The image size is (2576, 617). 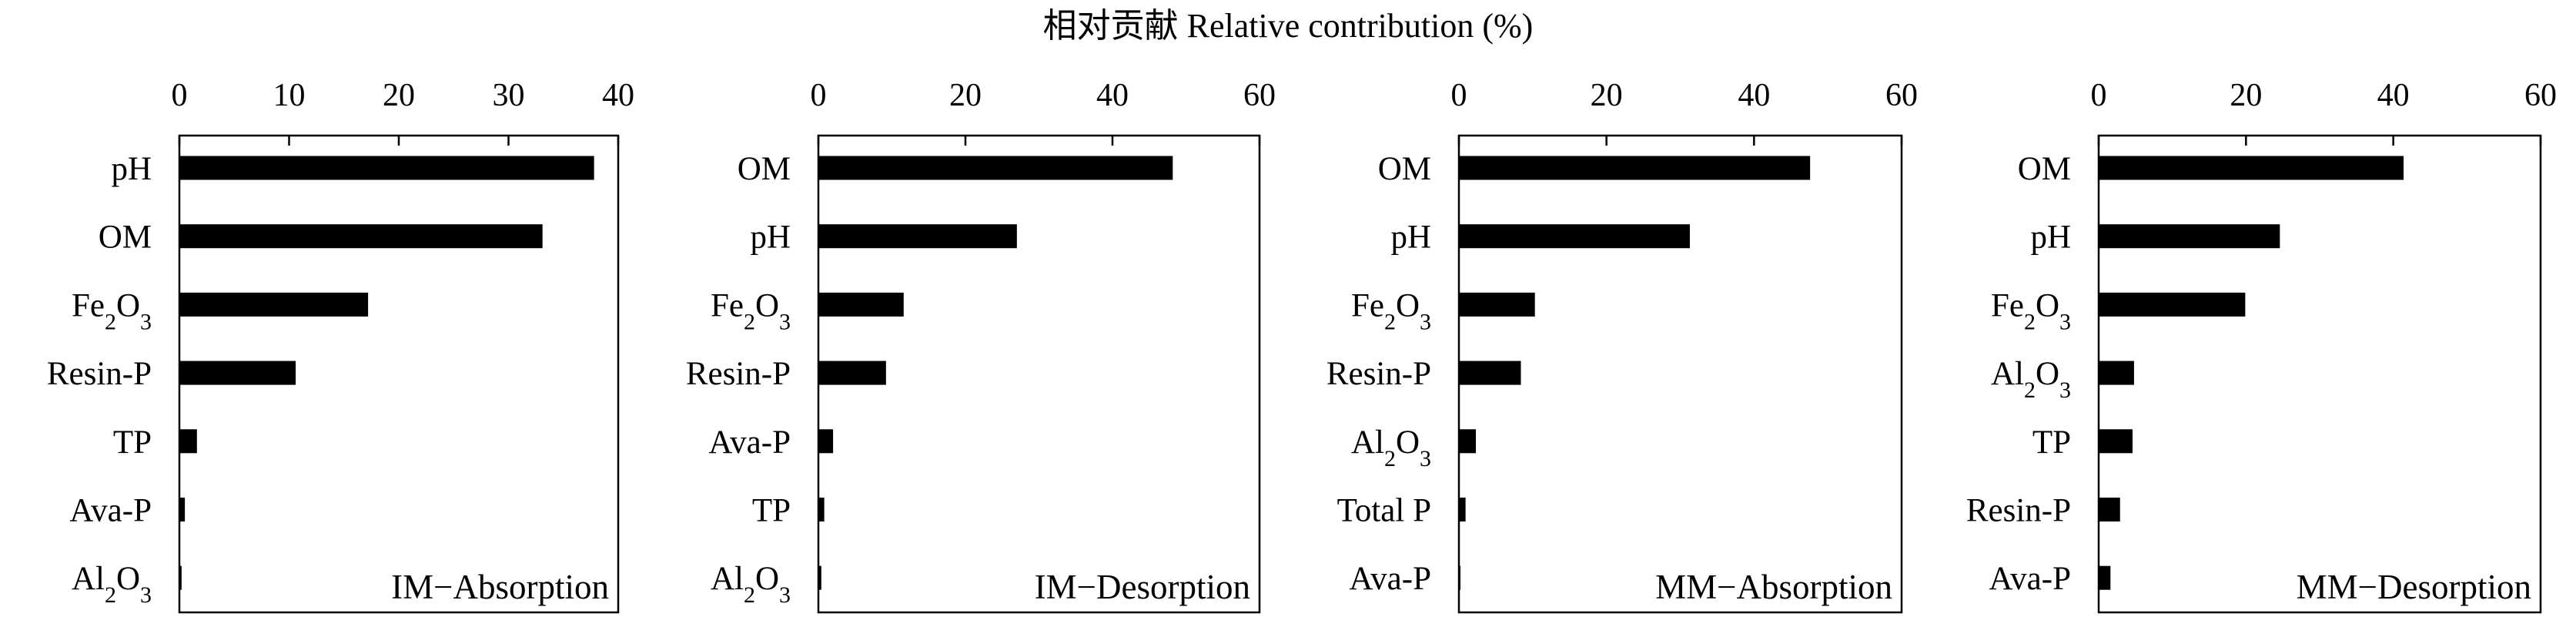 What do you see at coordinates (1288, 26) in the screenshot?
I see `figure-x-axis-title: 相对贡献 Relative contribution (%)` at bounding box center [1288, 26].